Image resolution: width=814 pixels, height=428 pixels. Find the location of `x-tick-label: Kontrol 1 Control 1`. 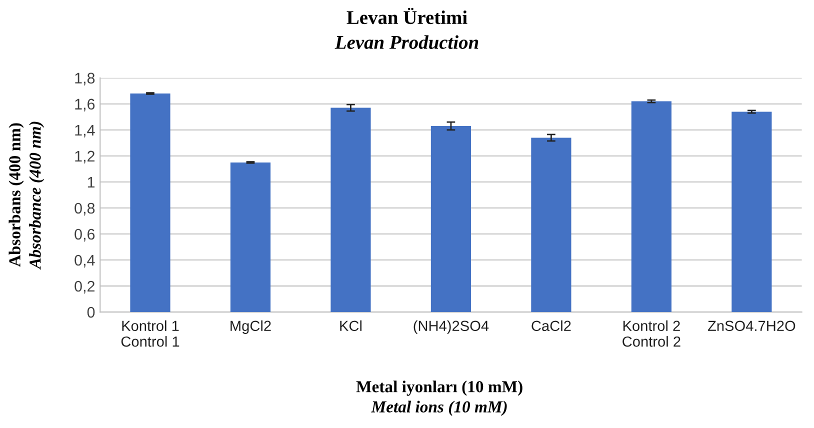

x-tick-label: Kontrol 1 Control 1 is located at coordinates (150, 333).